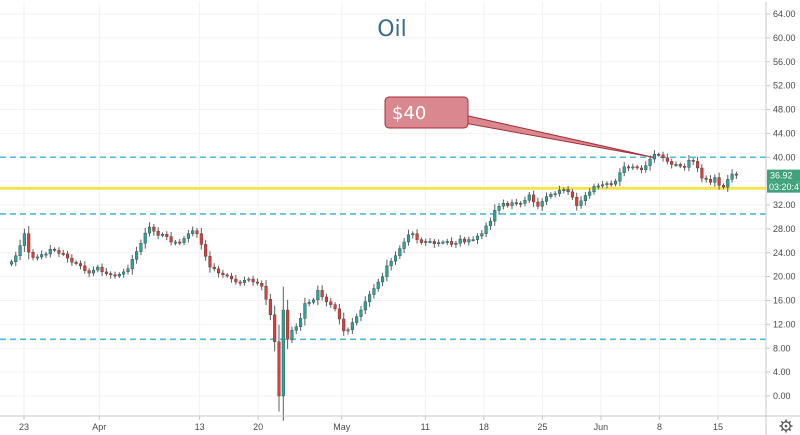  Describe the element at coordinates (784, 157) in the screenshot. I see `y-tick-label: 40.00` at that location.